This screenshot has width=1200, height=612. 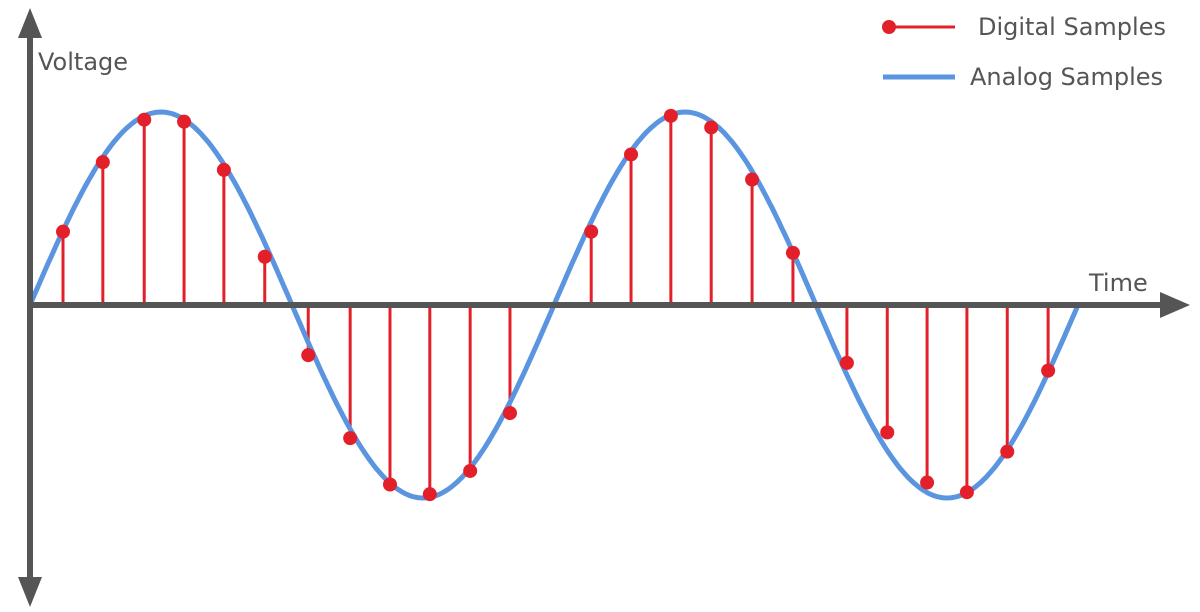 I want to click on legend-analog-label: Analog Samples, so click(x=1066, y=77).